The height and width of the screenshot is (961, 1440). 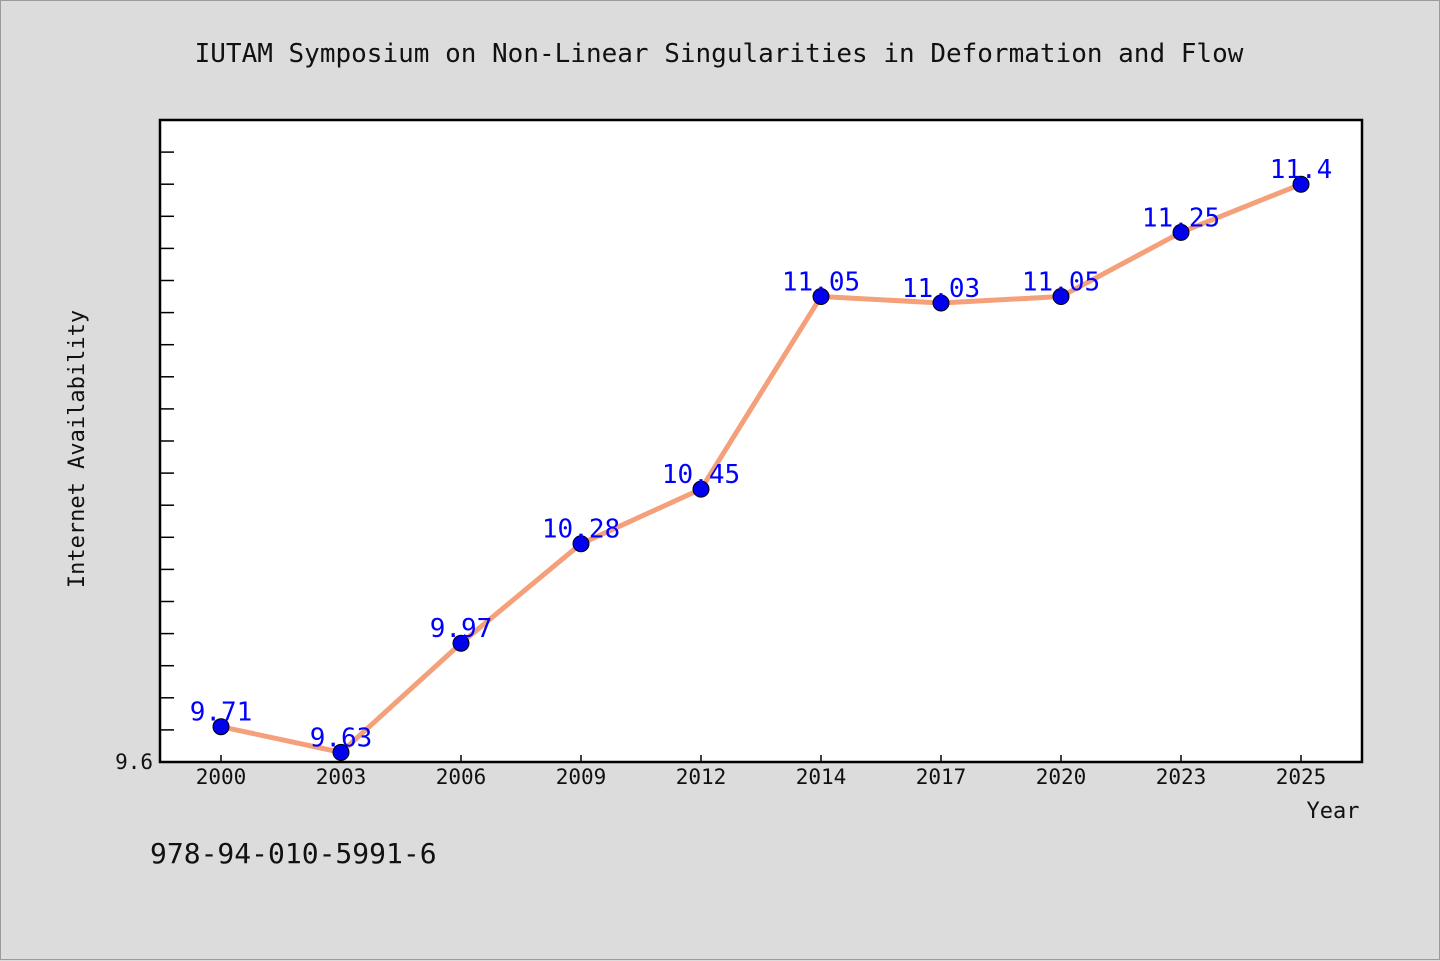 What do you see at coordinates (341, 777) in the screenshot?
I see `x-tick-label: 2003` at bounding box center [341, 777].